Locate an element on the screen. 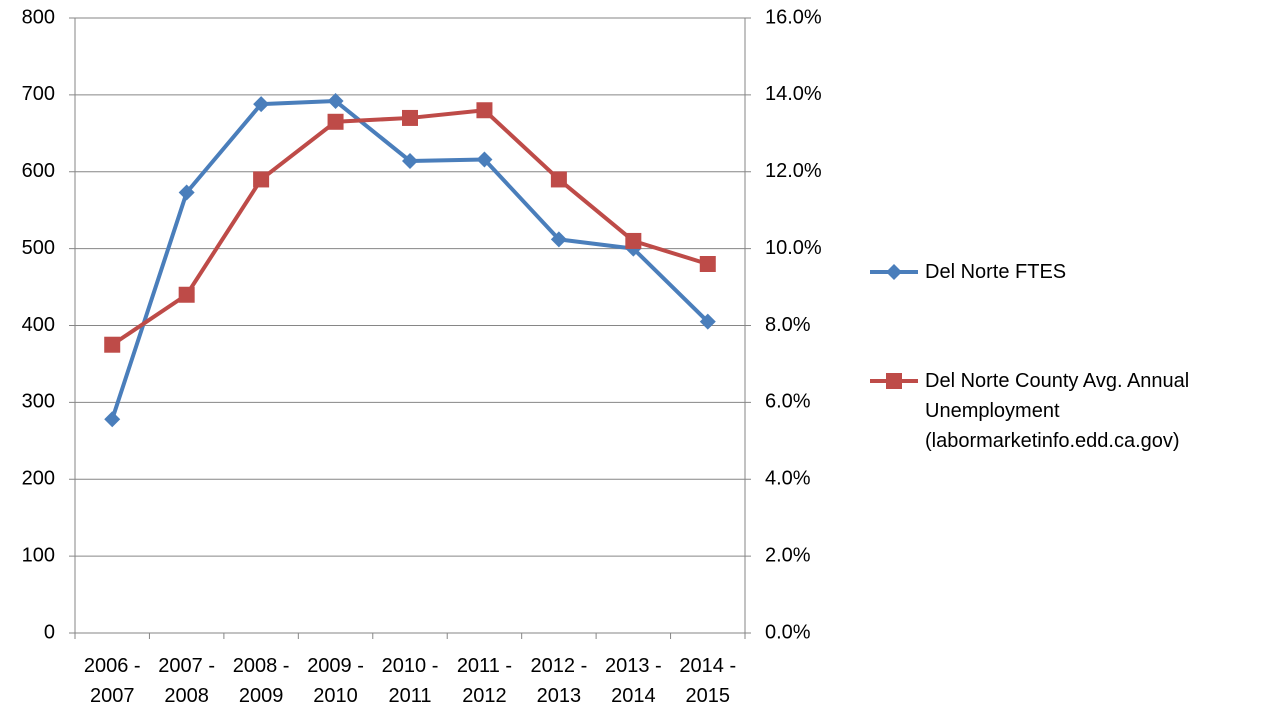 The width and height of the screenshot is (1261, 715). y2-tick-label: 8.0% is located at coordinates (788, 325).